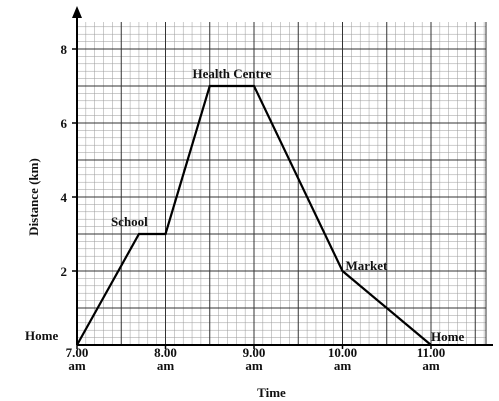 Image resolution: width=499 pixels, height=401 pixels. What do you see at coordinates (64, 49) in the screenshot?
I see `y-tick-label: 8` at bounding box center [64, 49].